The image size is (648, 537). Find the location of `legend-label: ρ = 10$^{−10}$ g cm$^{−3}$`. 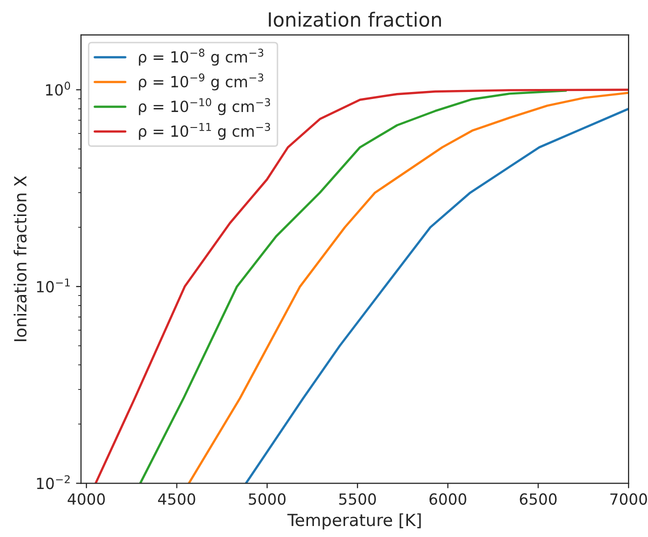

legend-label: ρ = 10$^{−10}$ g cm$^{−3}$ is located at coordinates (204, 107).